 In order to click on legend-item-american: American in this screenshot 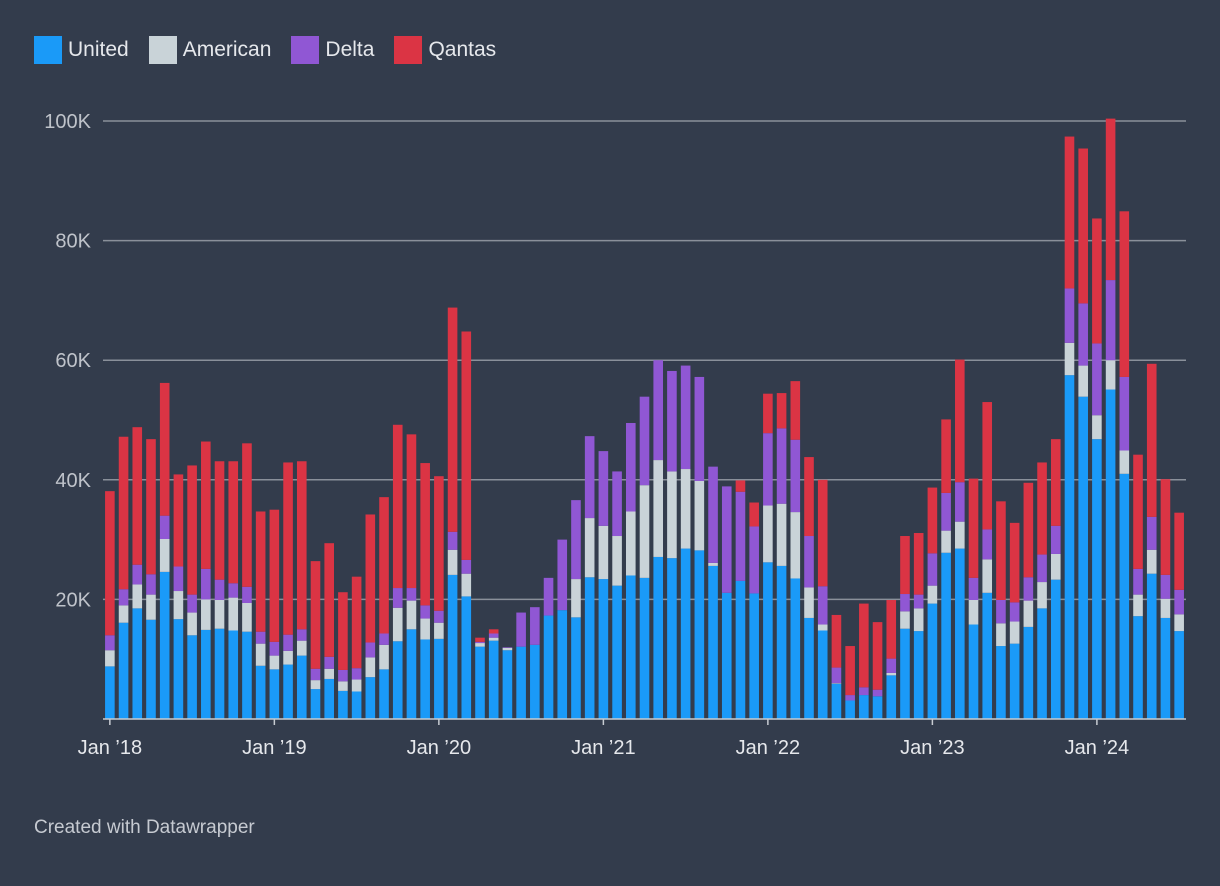, I will do `click(210, 50)`.